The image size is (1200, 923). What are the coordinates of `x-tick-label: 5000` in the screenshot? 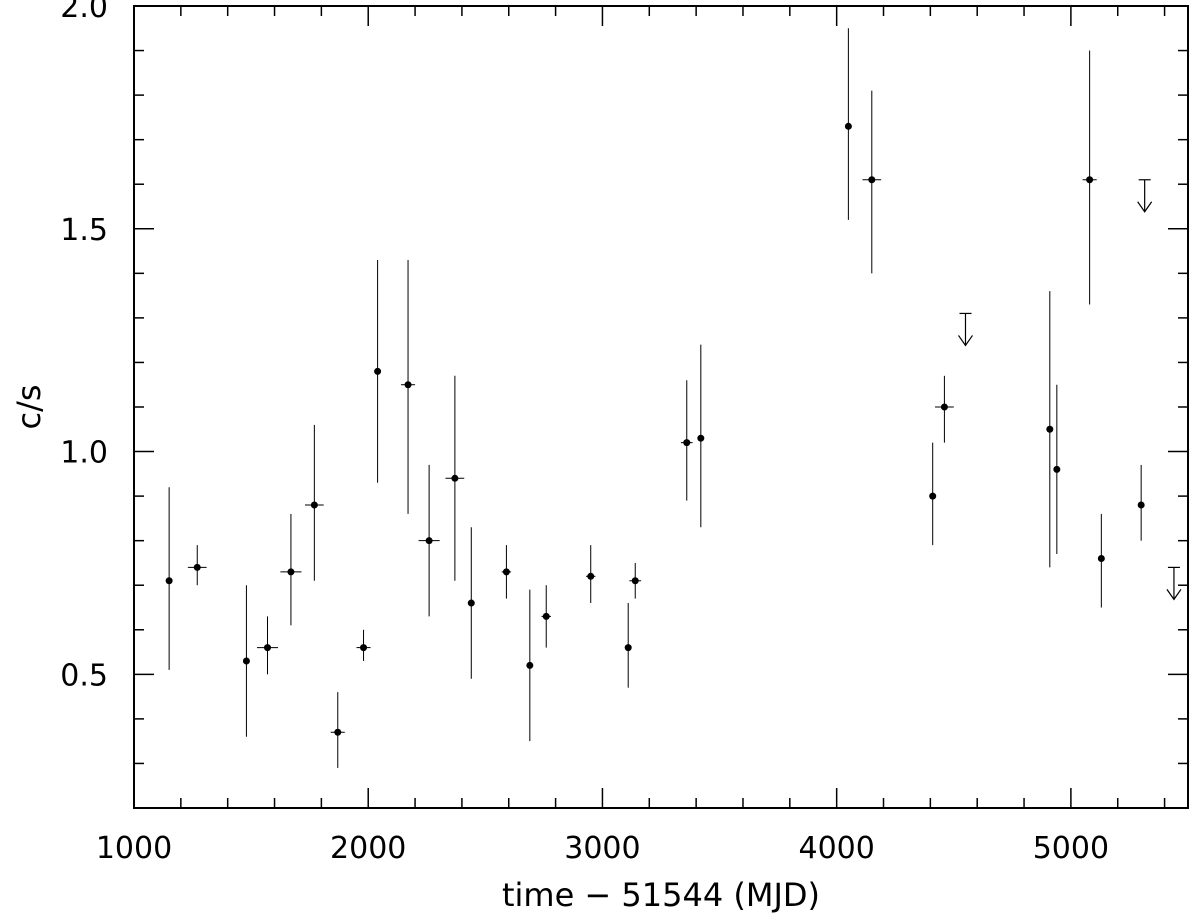 It's located at (1071, 848).